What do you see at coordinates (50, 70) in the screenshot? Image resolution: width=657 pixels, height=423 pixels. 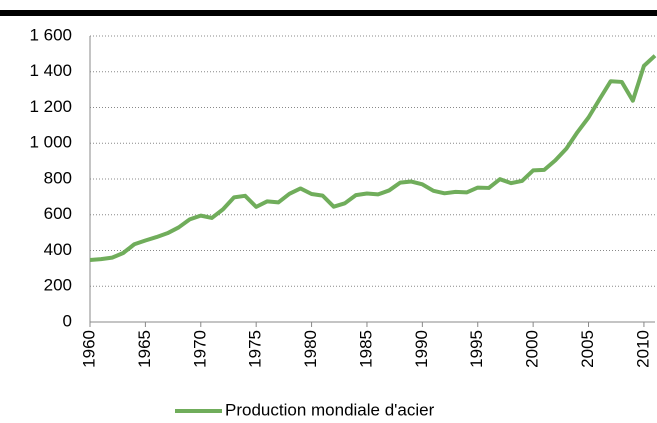 I see `y-tick-label: 1 400` at bounding box center [50, 70].